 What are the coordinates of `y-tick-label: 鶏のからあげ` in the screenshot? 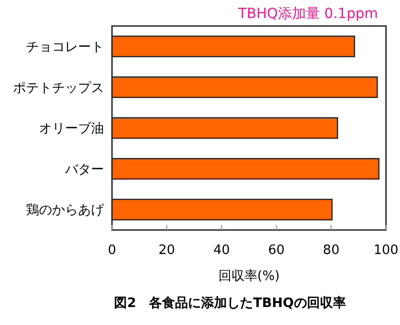 It's located at (65, 210).